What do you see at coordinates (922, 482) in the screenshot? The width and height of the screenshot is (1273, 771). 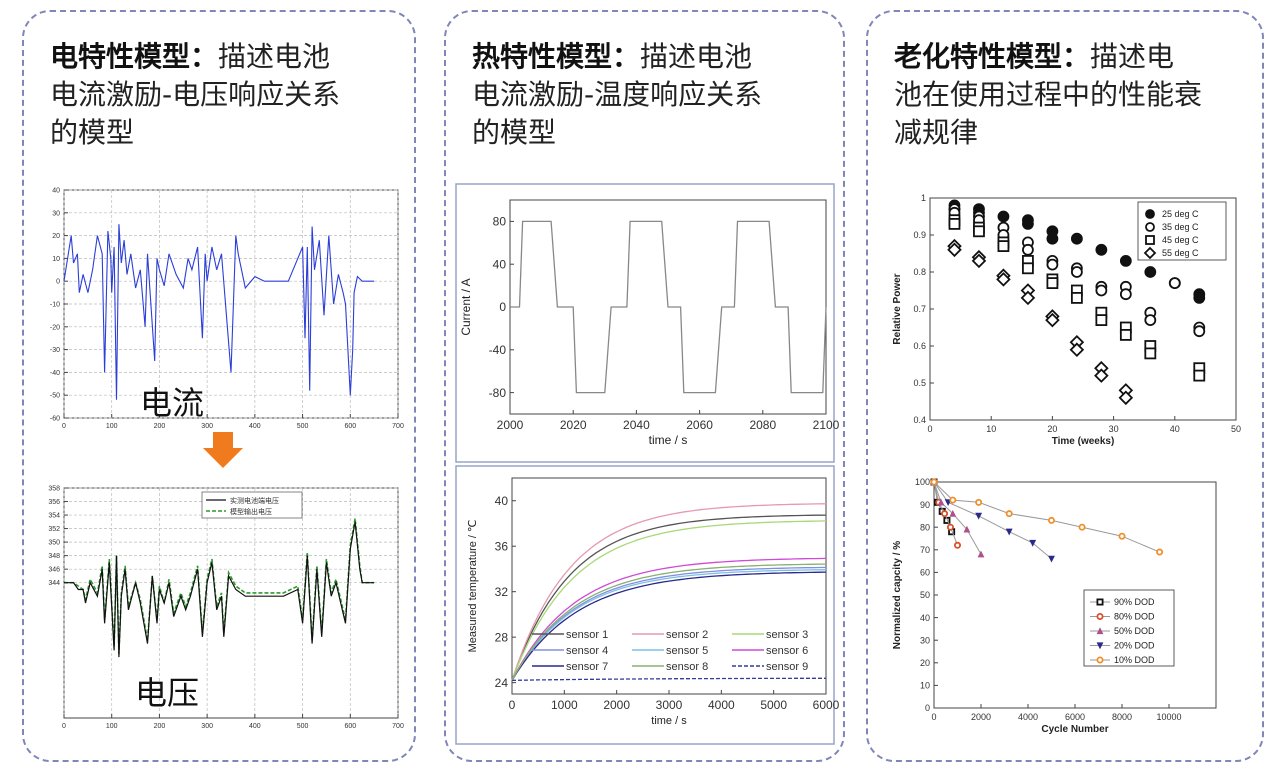 I see `y-tick-label: 100` at bounding box center [922, 482].